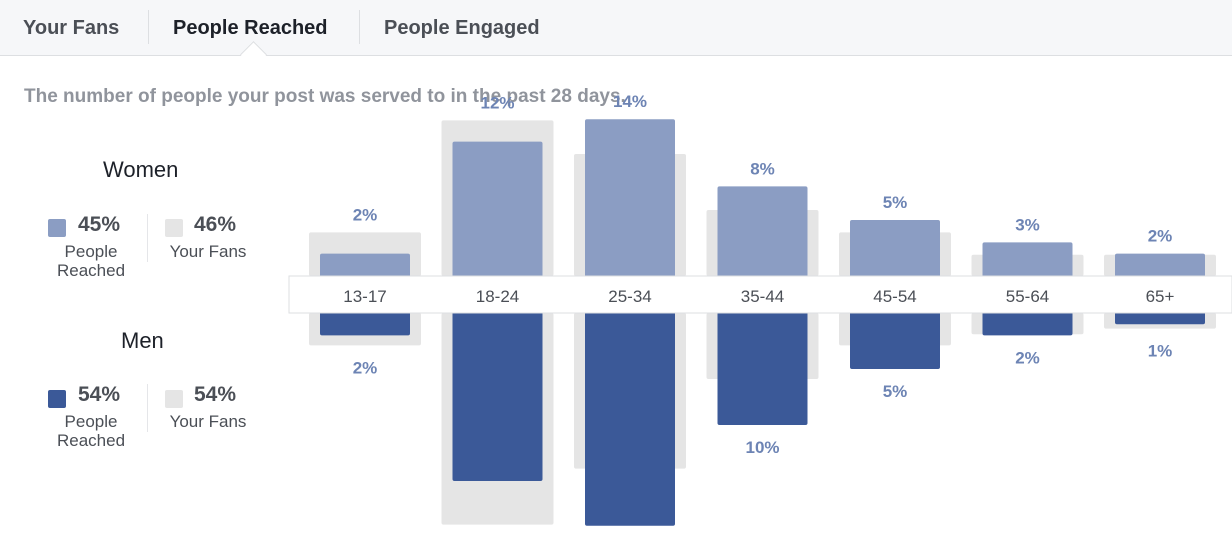 The height and width of the screenshot is (534, 1232). Describe the element at coordinates (630, 101) in the screenshot. I see `women-value-label: 14%` at that location.